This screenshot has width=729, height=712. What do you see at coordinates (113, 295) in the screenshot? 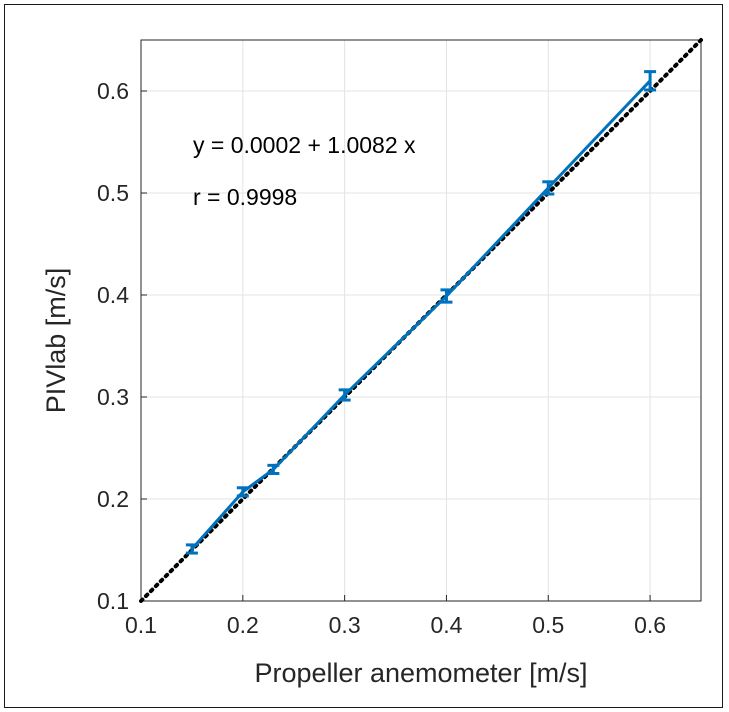
I see `y-tick-label: 0.4` at bounding box center [113, 295].